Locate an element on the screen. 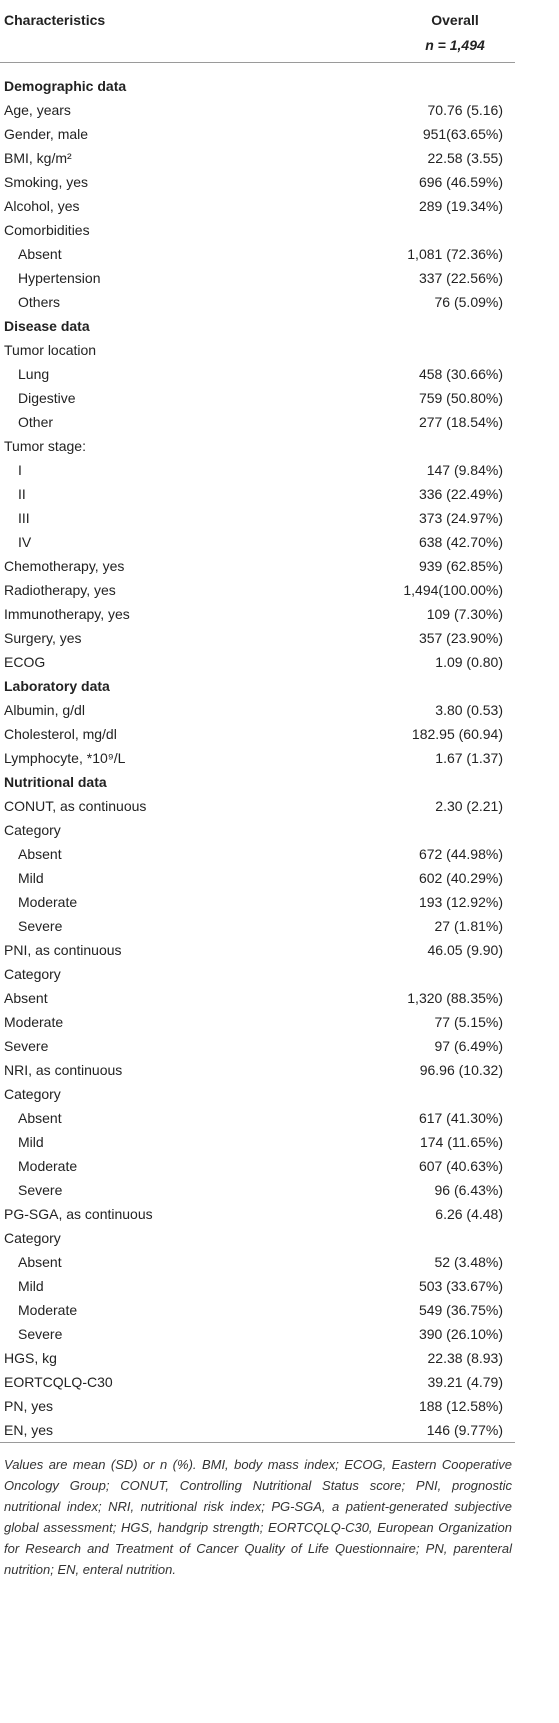 The image size is (559, 1723). row-label: Comorbidities is located at coordinates (47, 230).